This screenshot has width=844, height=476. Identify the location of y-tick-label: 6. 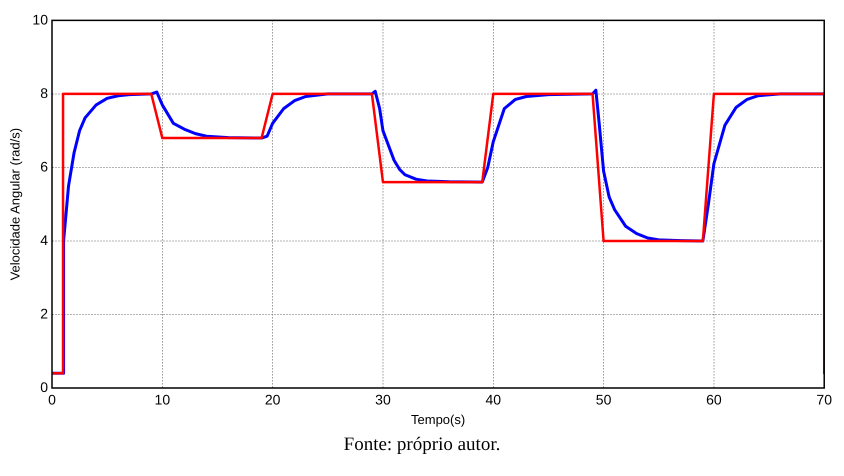
(44, 166).